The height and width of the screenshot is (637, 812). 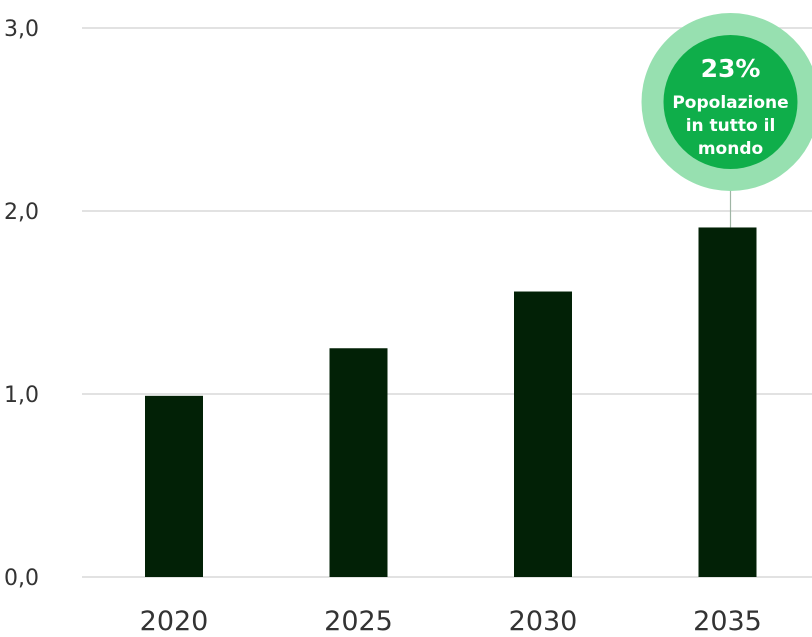 I want to click on y-tick-label: 1,0, so click(x=21, y=395).